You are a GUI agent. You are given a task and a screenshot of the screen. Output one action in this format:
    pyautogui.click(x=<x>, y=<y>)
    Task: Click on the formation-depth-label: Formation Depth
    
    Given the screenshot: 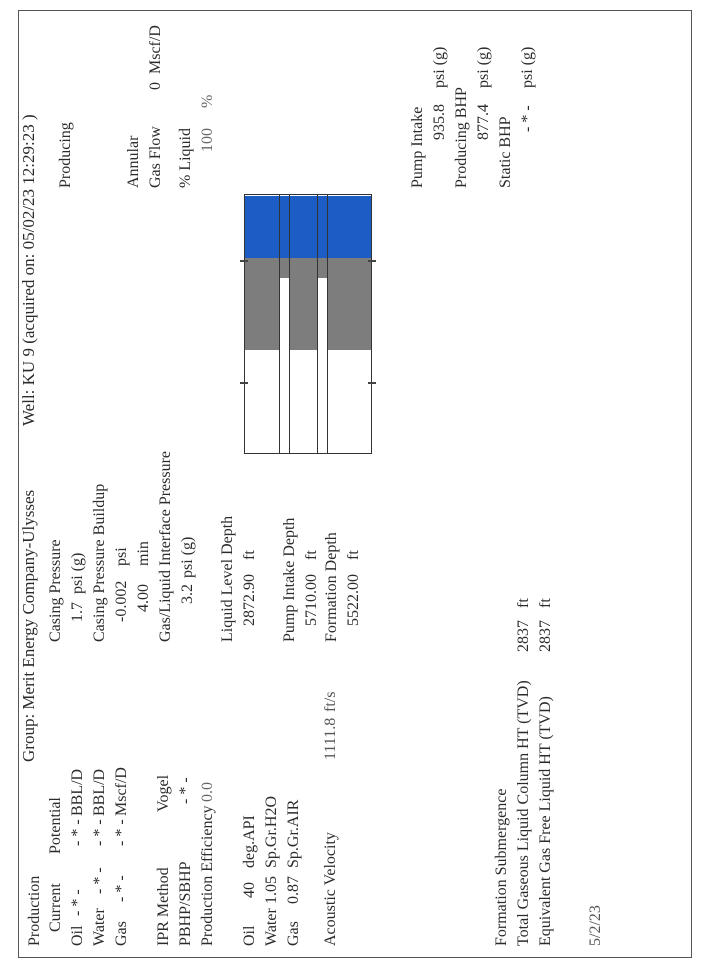 What is the action you would take?
    pyautogui.click(x=331, y=587)
    